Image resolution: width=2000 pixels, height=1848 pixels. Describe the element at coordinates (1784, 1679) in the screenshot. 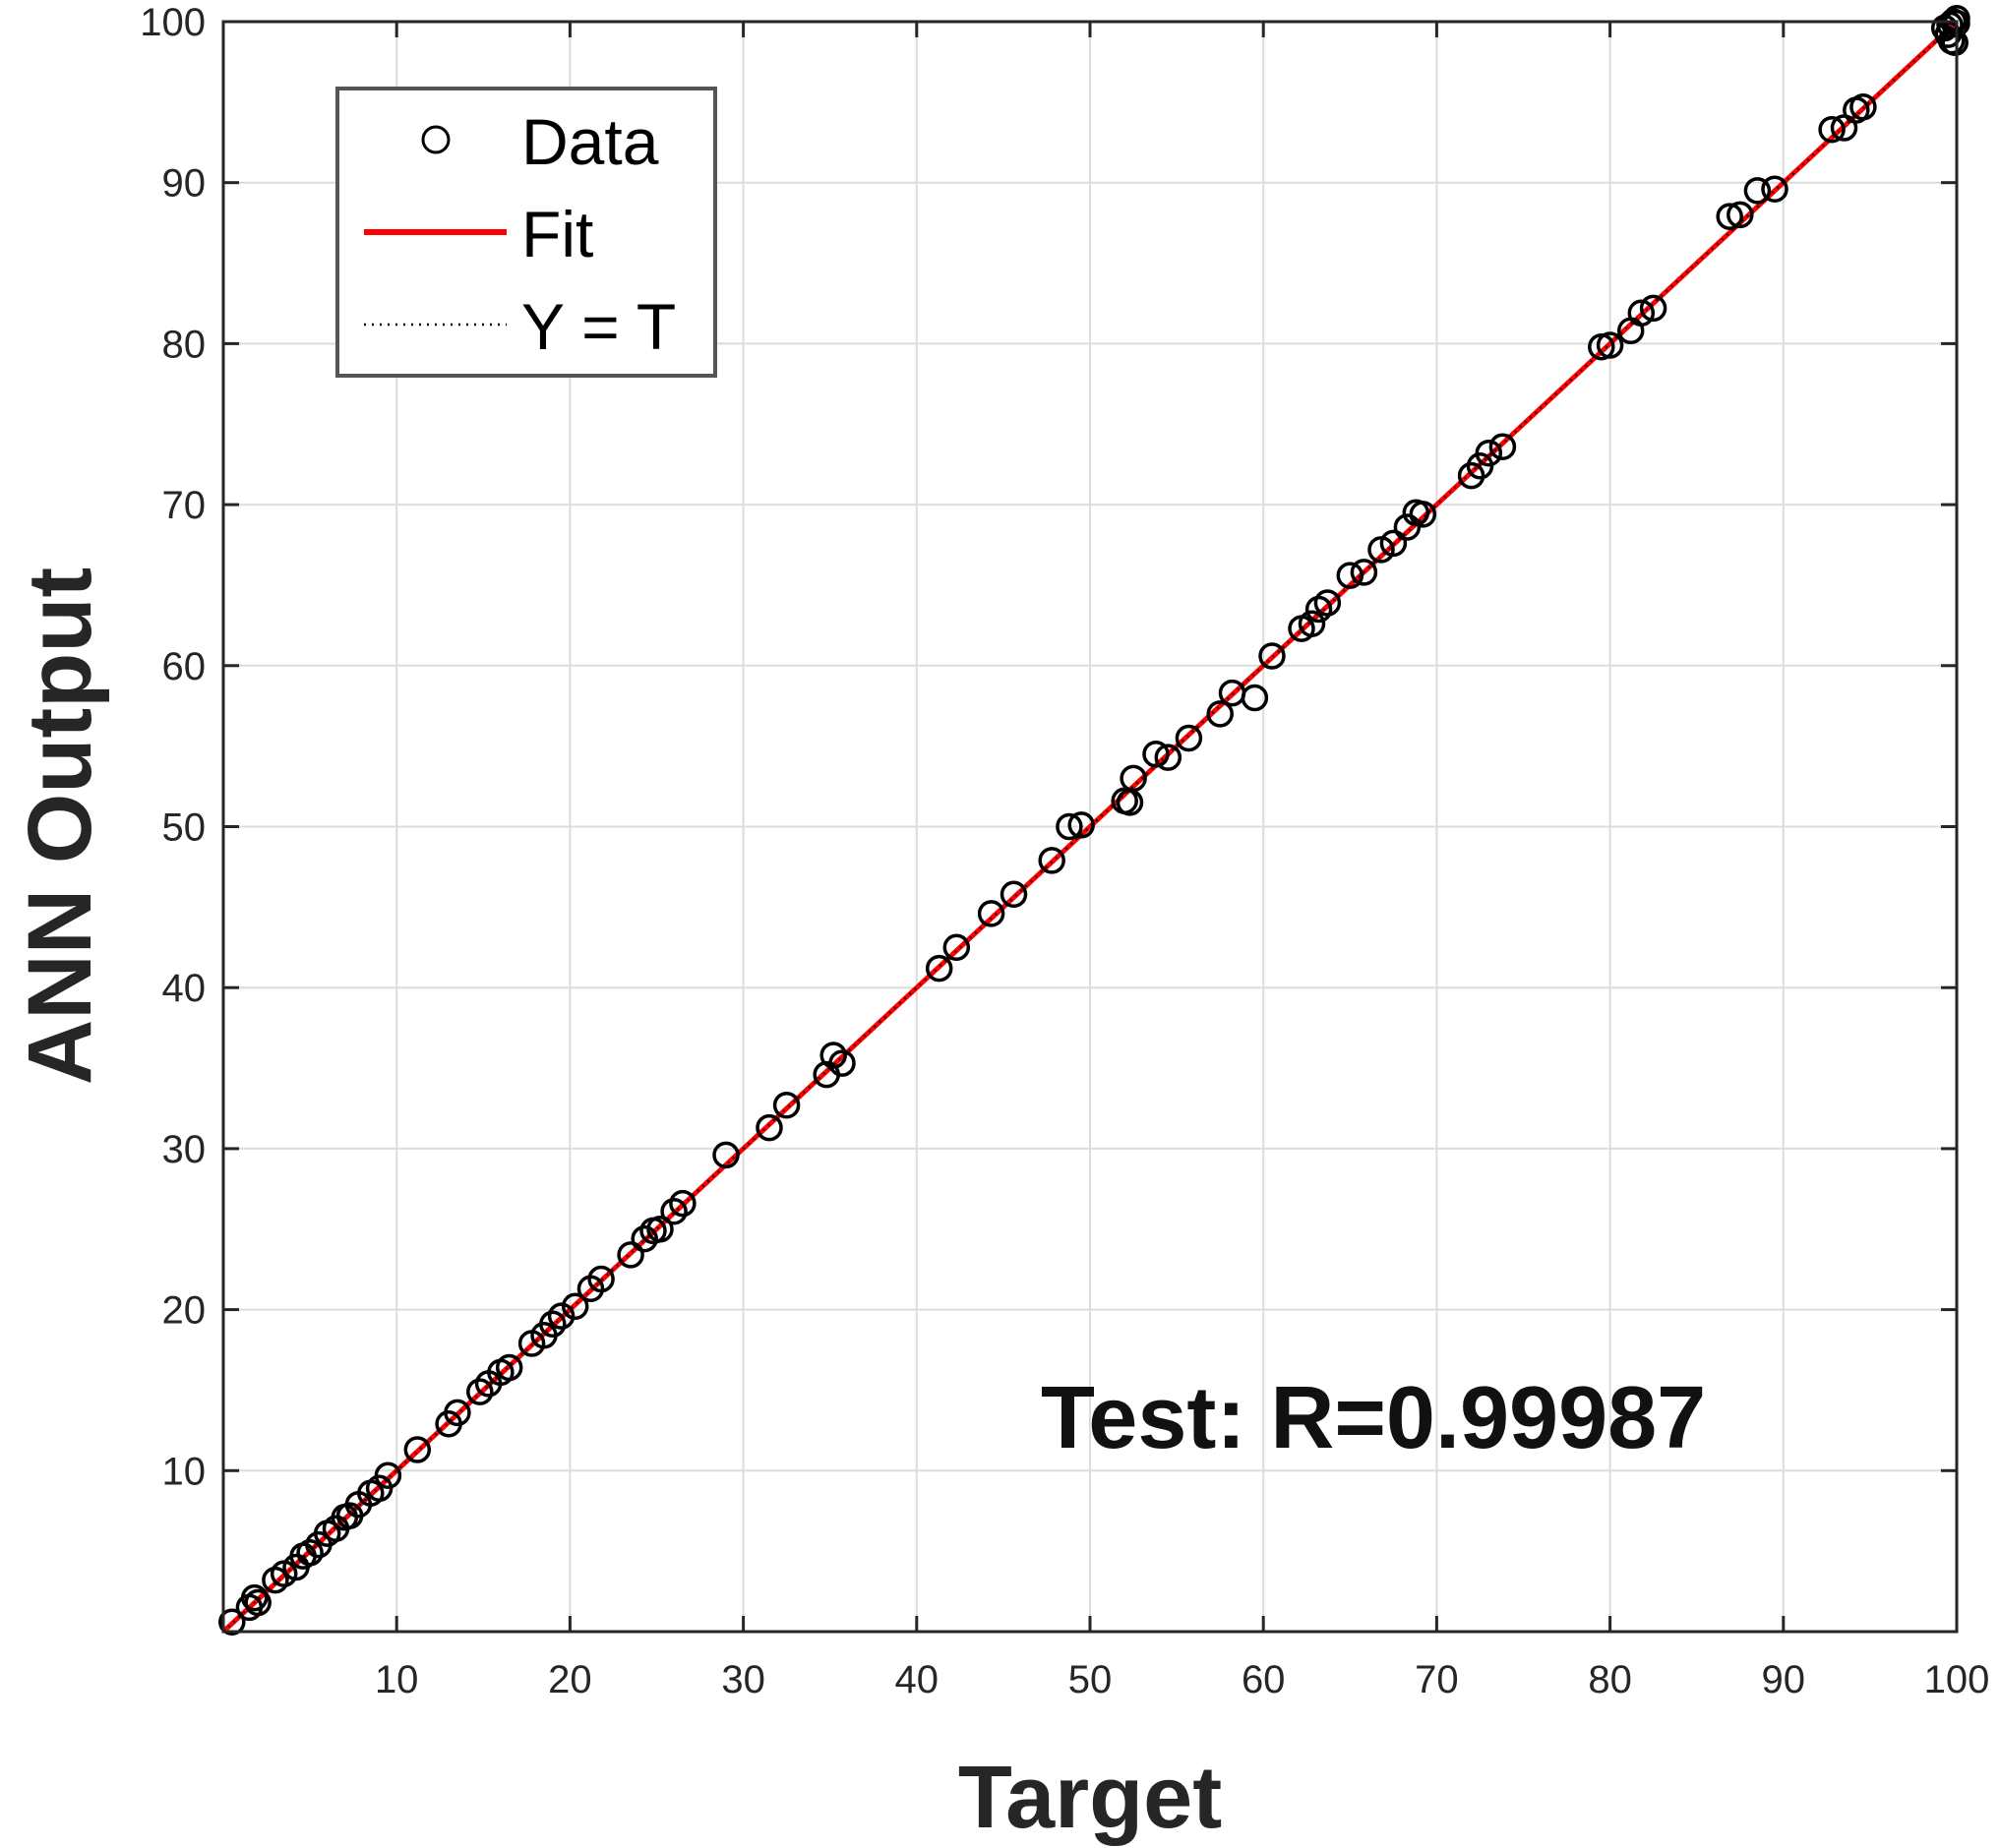

I see `x-tick-label: 90` at that location.